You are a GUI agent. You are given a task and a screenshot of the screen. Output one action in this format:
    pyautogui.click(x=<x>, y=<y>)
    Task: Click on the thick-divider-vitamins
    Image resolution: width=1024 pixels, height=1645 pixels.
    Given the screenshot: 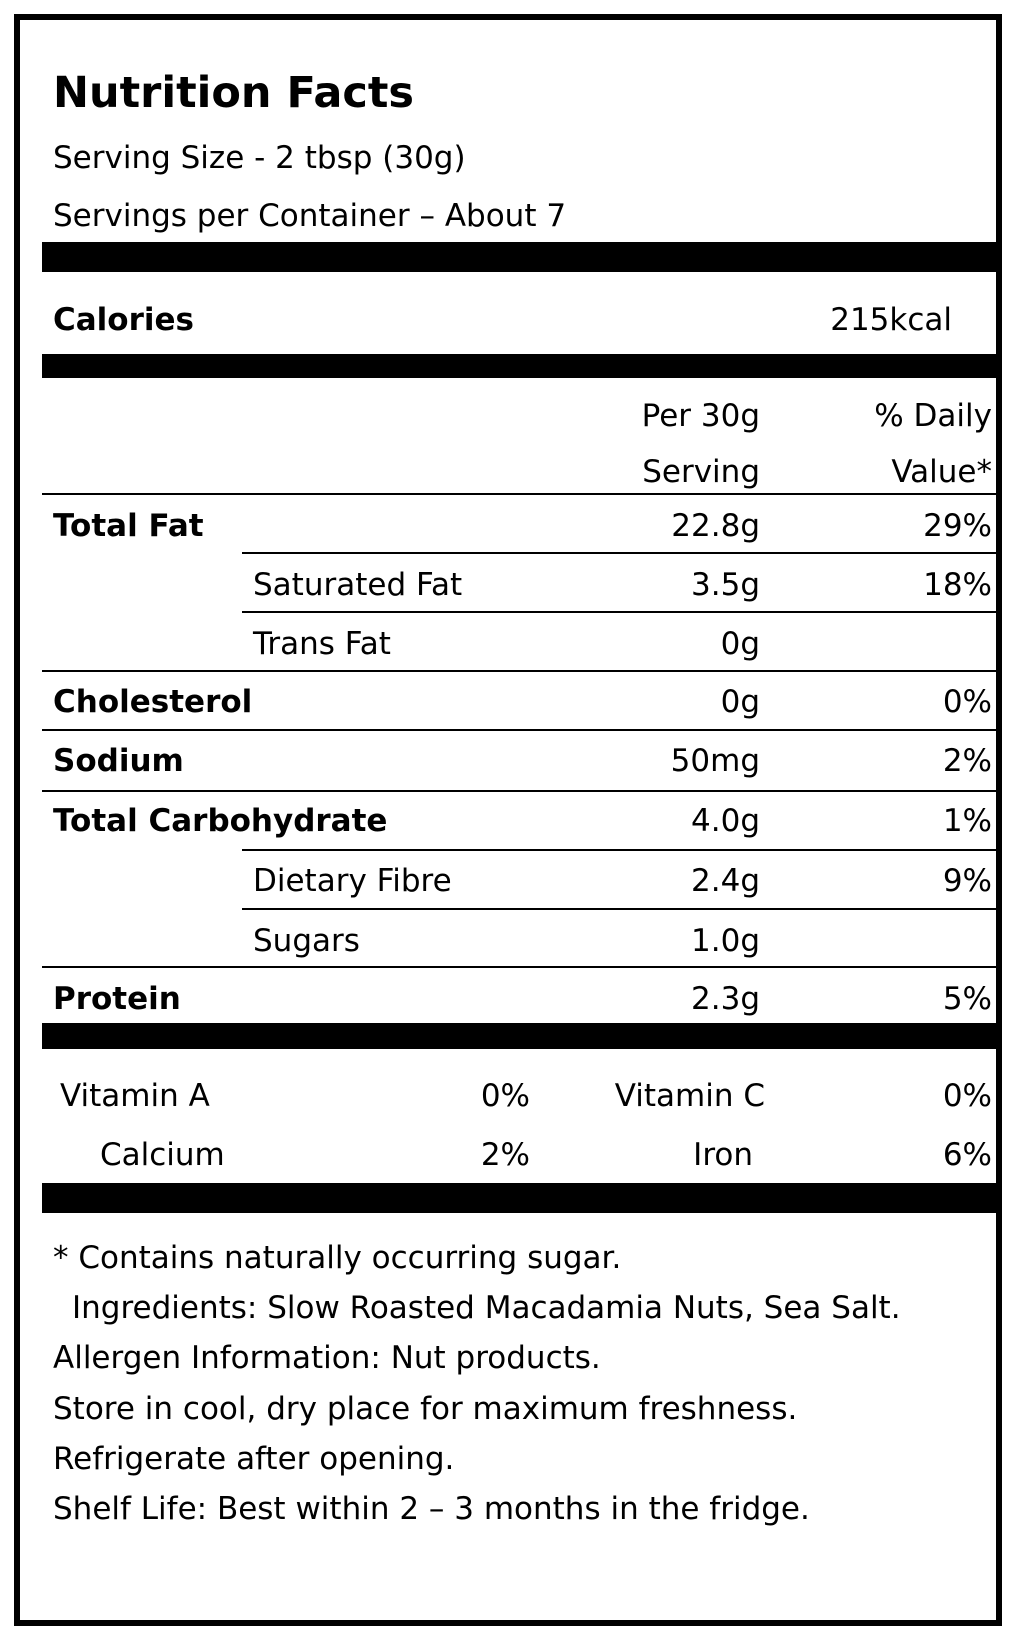 What is the action you would take?
    pyautogui.click(x=519, y=1036)
    